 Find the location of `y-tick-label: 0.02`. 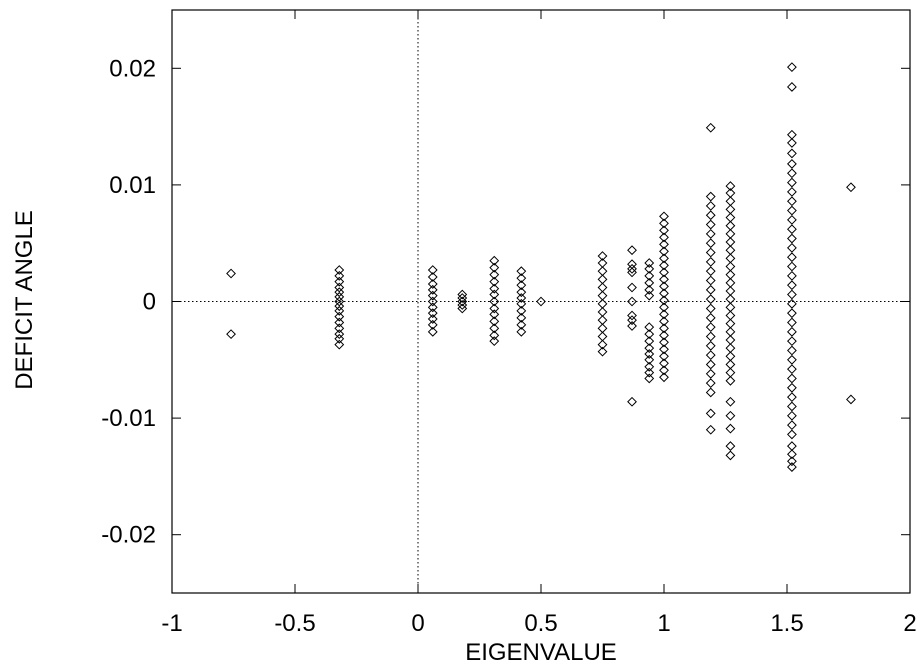

y-tick-label: 0.02 is located at coordinates (132, 68).